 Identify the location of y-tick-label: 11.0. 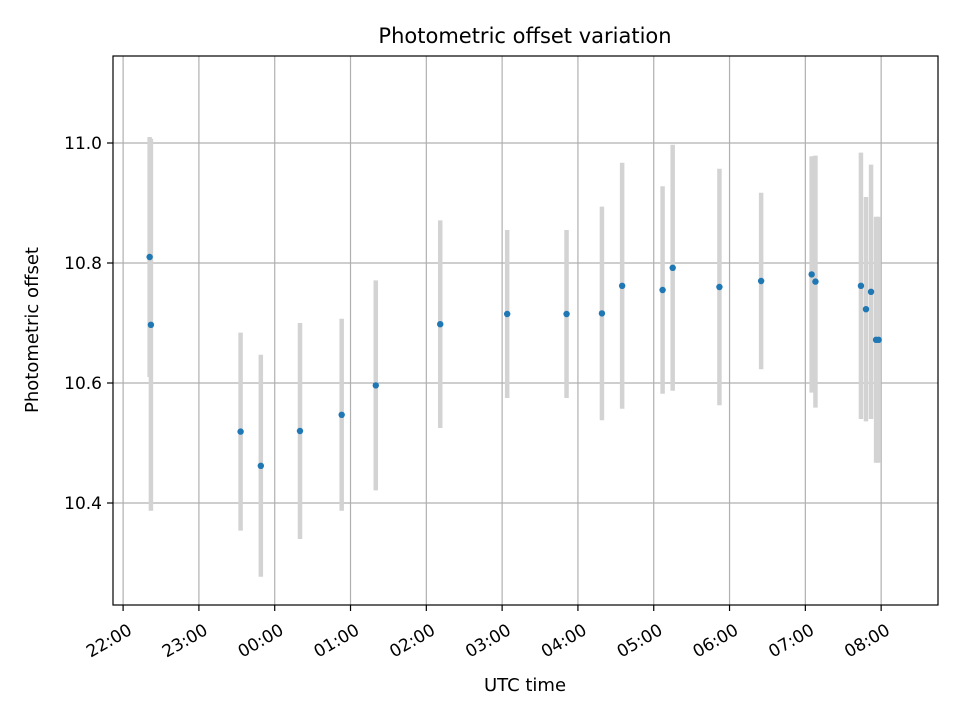
(83, 144).